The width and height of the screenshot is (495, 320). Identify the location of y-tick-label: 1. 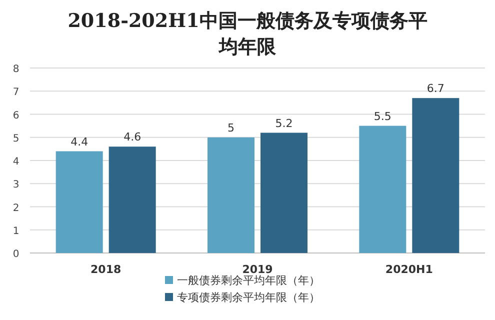
(16, 231).